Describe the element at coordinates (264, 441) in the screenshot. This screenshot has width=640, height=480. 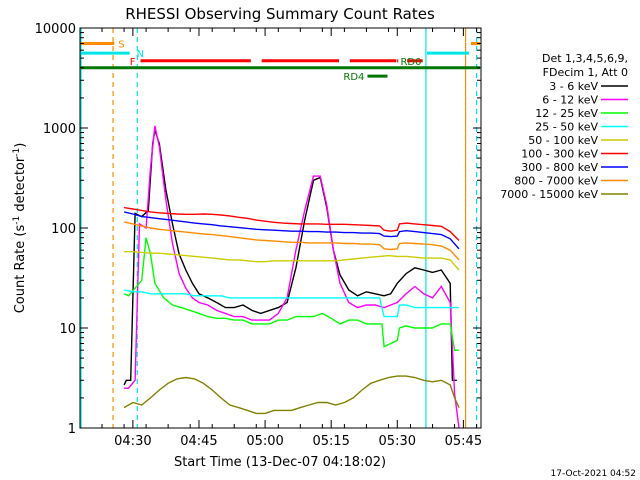
I see `x-tick-label: 05:00` at that location.